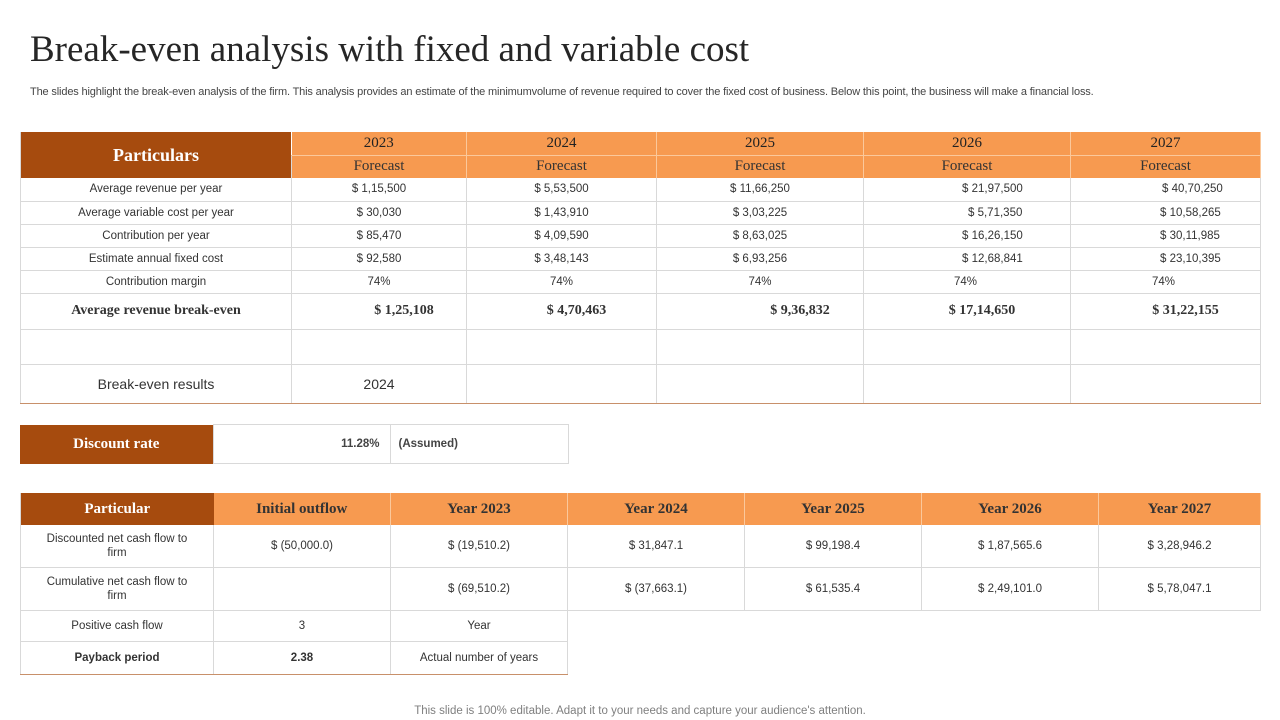 The image size is (1280, 720). What do you see at coordinates (561, 236) in the screenshot?
I see `cell: $ 4,09,590` at bounding box center [561, 236].